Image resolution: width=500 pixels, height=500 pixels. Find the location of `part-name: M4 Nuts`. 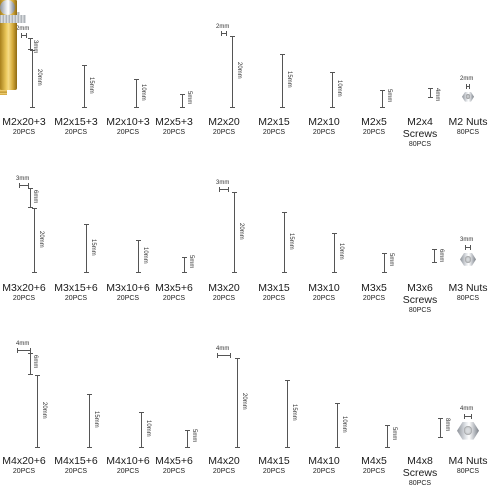

part-name: M4 Nuts is located at coordinates (468, 461).